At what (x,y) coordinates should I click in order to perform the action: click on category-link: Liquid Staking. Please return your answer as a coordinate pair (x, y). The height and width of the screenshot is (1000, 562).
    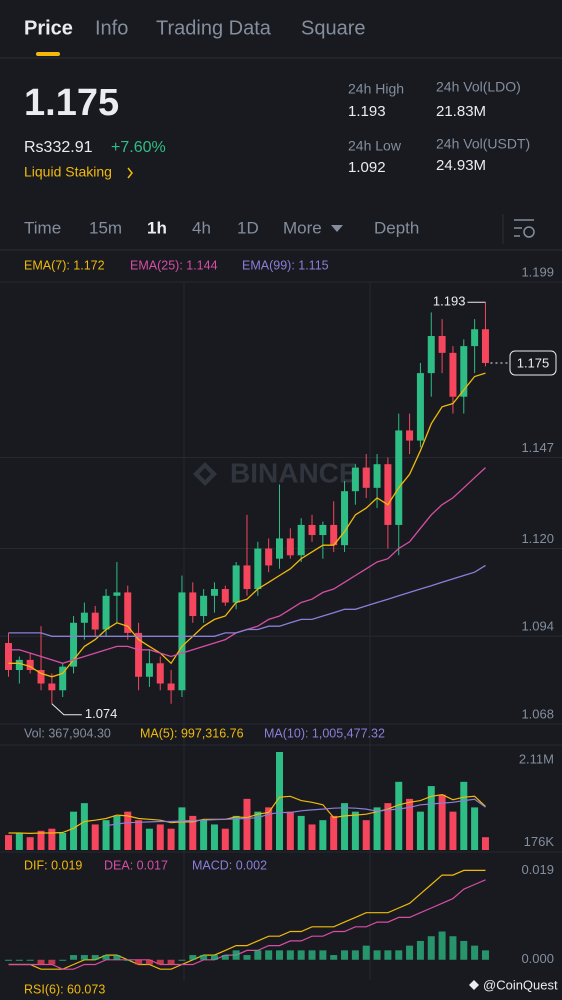
    Looking at the image, I should click on (68, 172).